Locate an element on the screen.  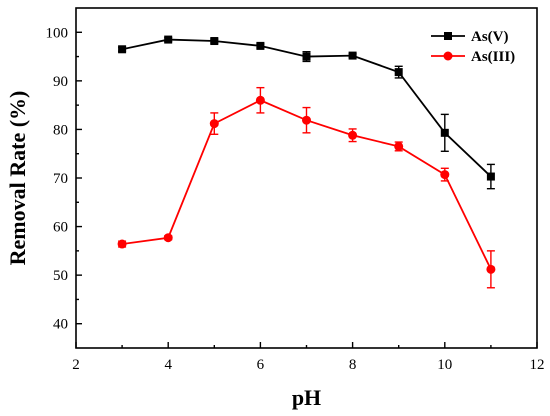
y-tick-label: 40 is located at coordinates (60, 325).